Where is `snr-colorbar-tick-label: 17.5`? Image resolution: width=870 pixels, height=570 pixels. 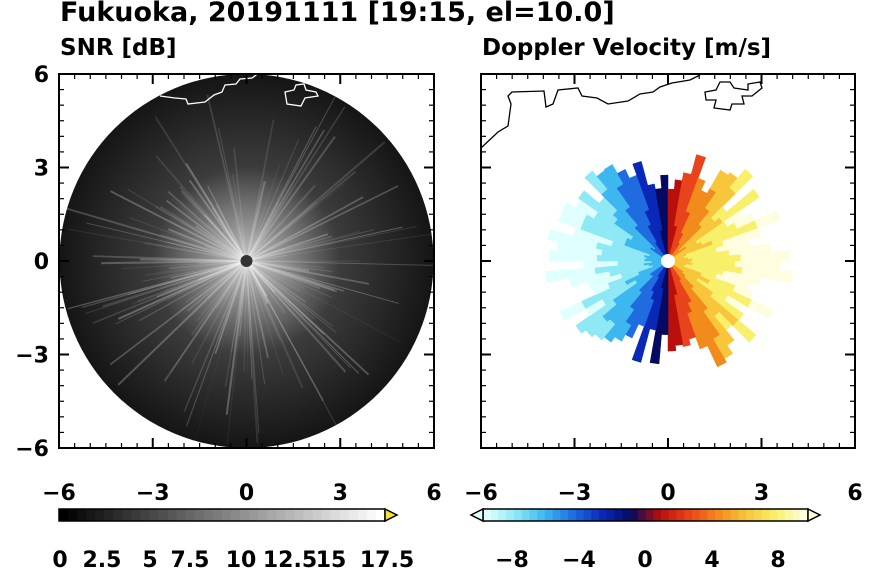 snr-colorbar-tick-label: 17.5 is located at coordinates (387, 559).